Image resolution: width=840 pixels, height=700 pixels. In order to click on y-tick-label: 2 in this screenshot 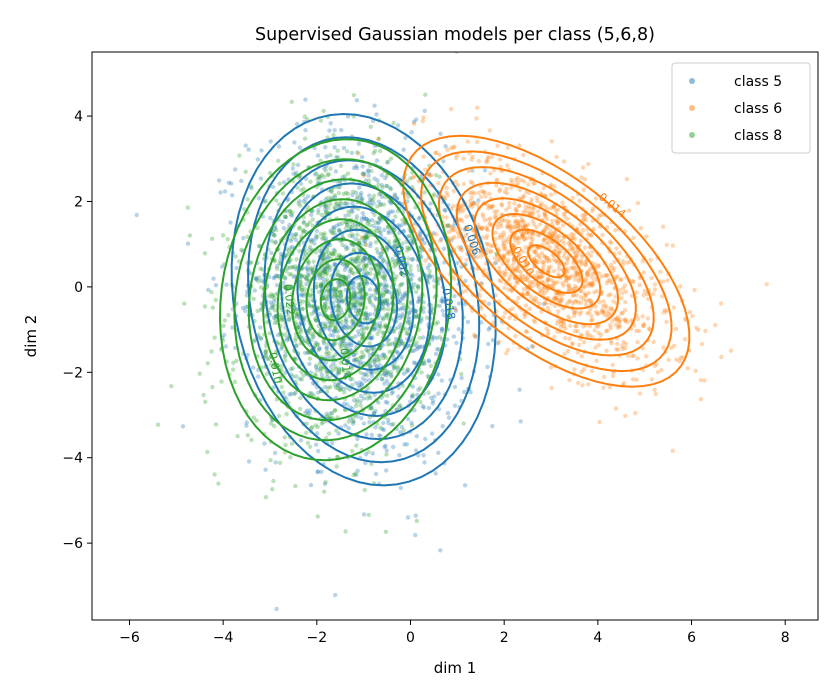, I will do `click(78, 202)`.